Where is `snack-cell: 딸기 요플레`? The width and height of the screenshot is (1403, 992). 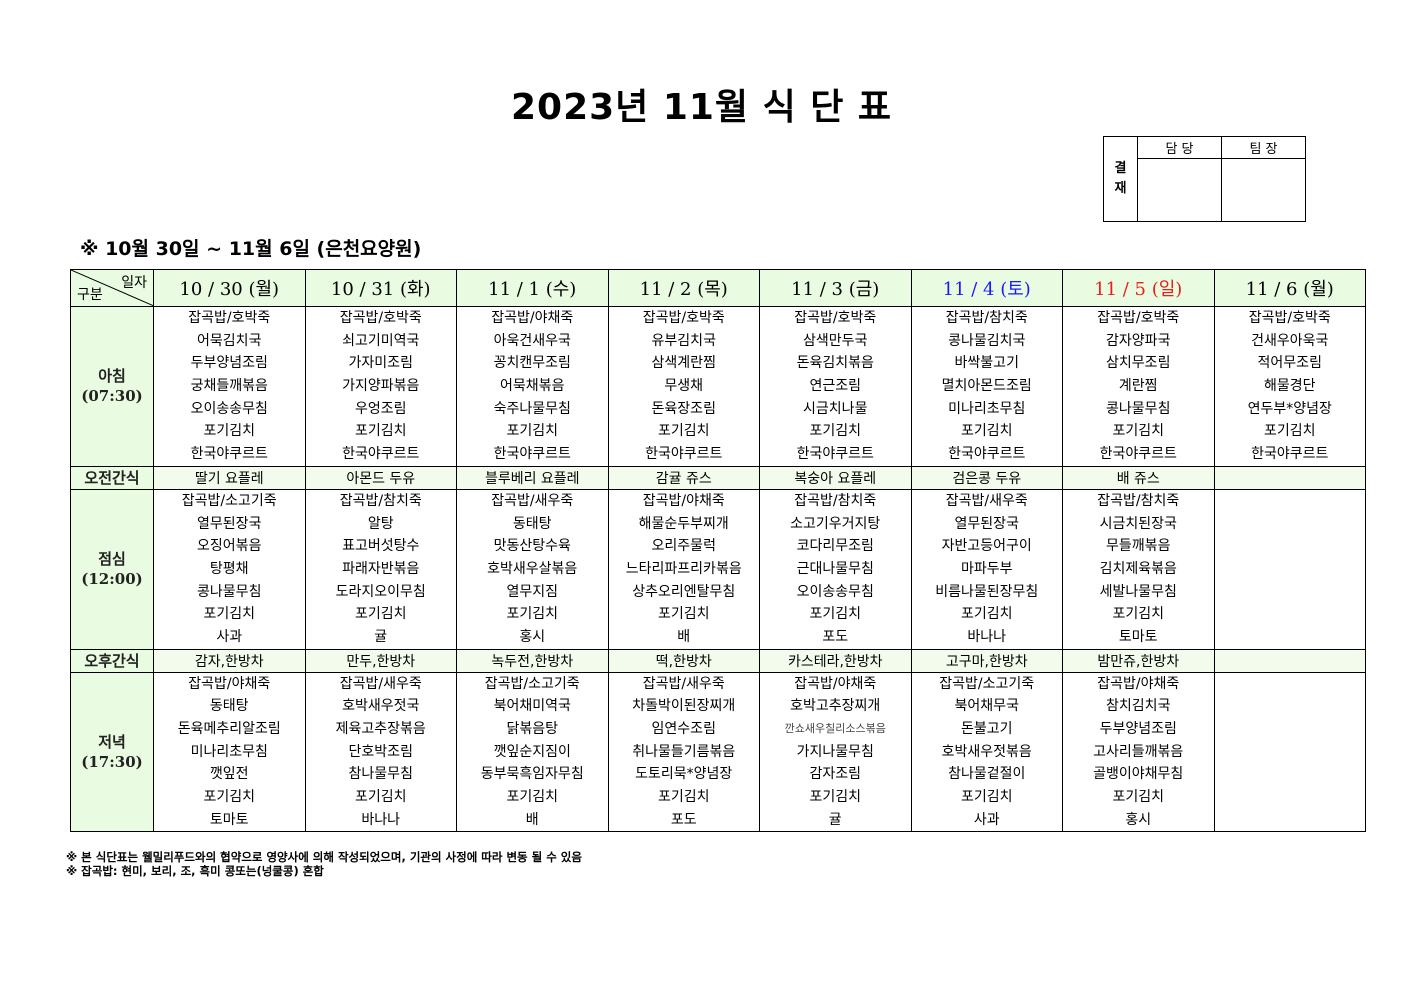 snack-cell: 딸기 요플레 is located at coordinates (229, 477).